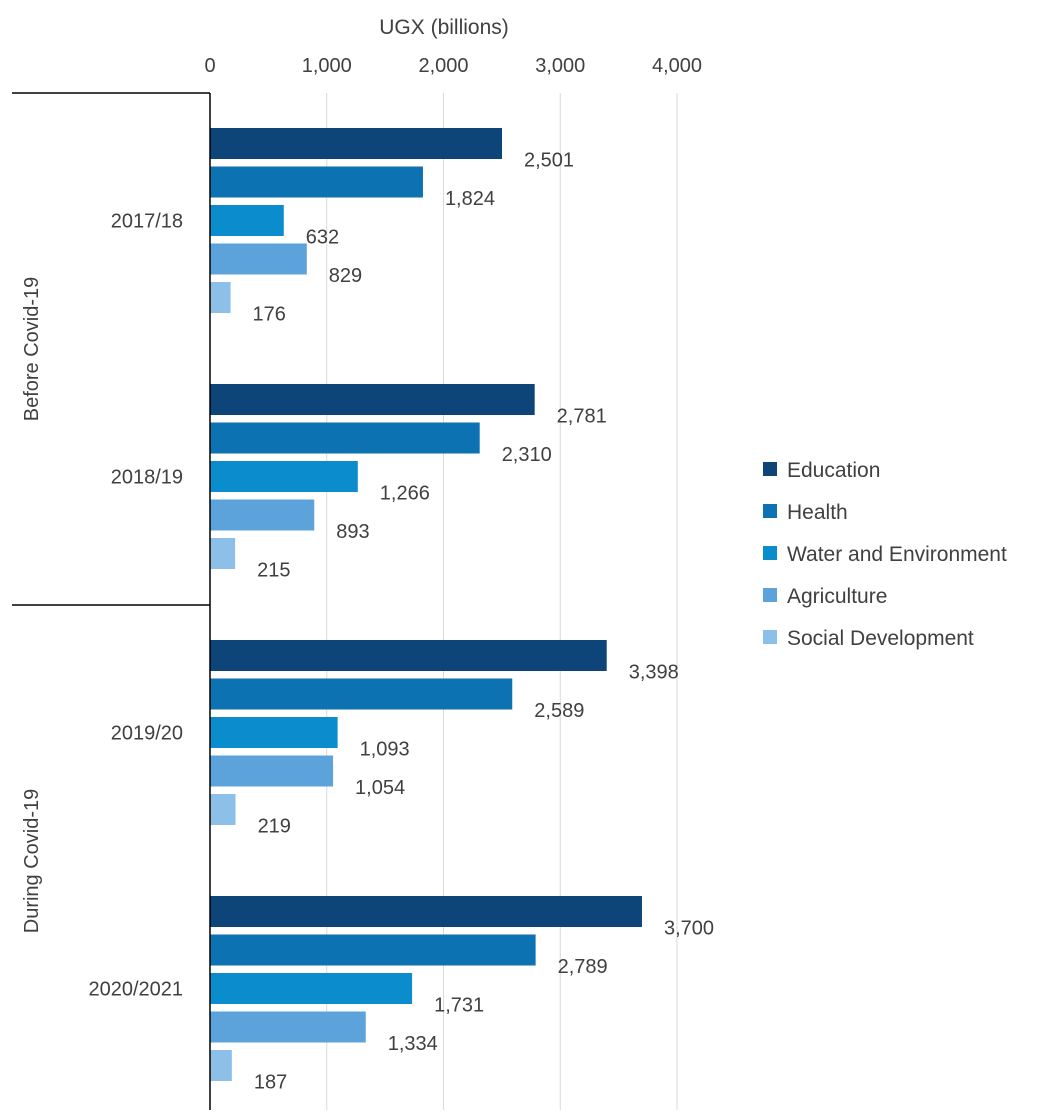  What do you see at coordinates (459, 1006) in the screenshot?
I see `data-label: 1,731` at bounding box center [459, 1006].